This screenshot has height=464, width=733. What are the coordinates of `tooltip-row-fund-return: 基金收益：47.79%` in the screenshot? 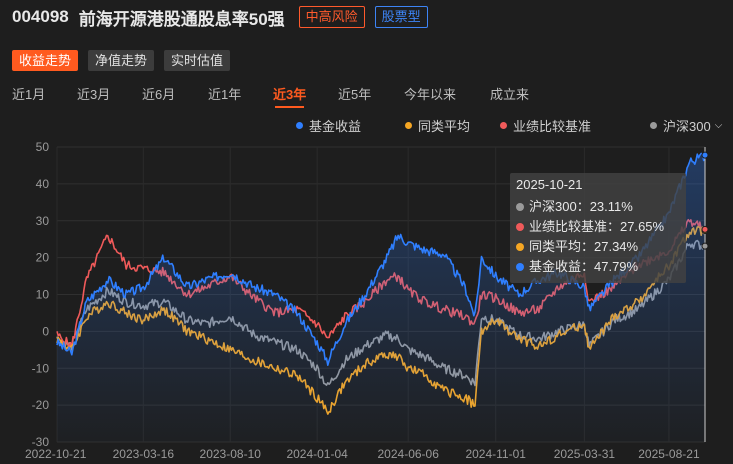 It's located at (598, 267).